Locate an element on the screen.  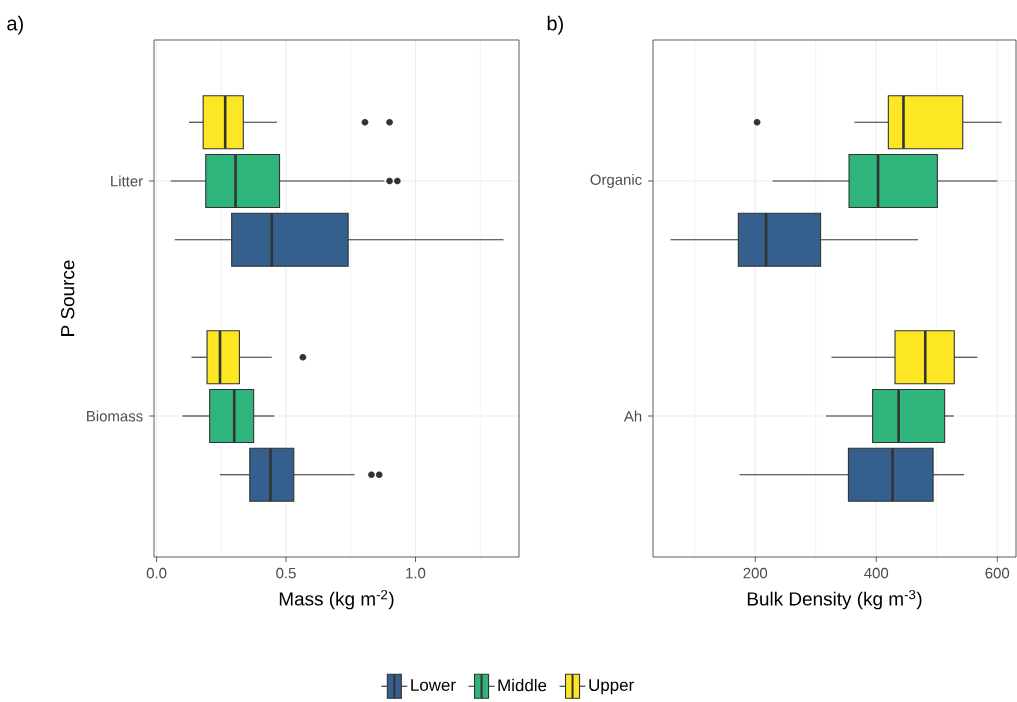
chart-title: b) is located at coordinates (555, 25).